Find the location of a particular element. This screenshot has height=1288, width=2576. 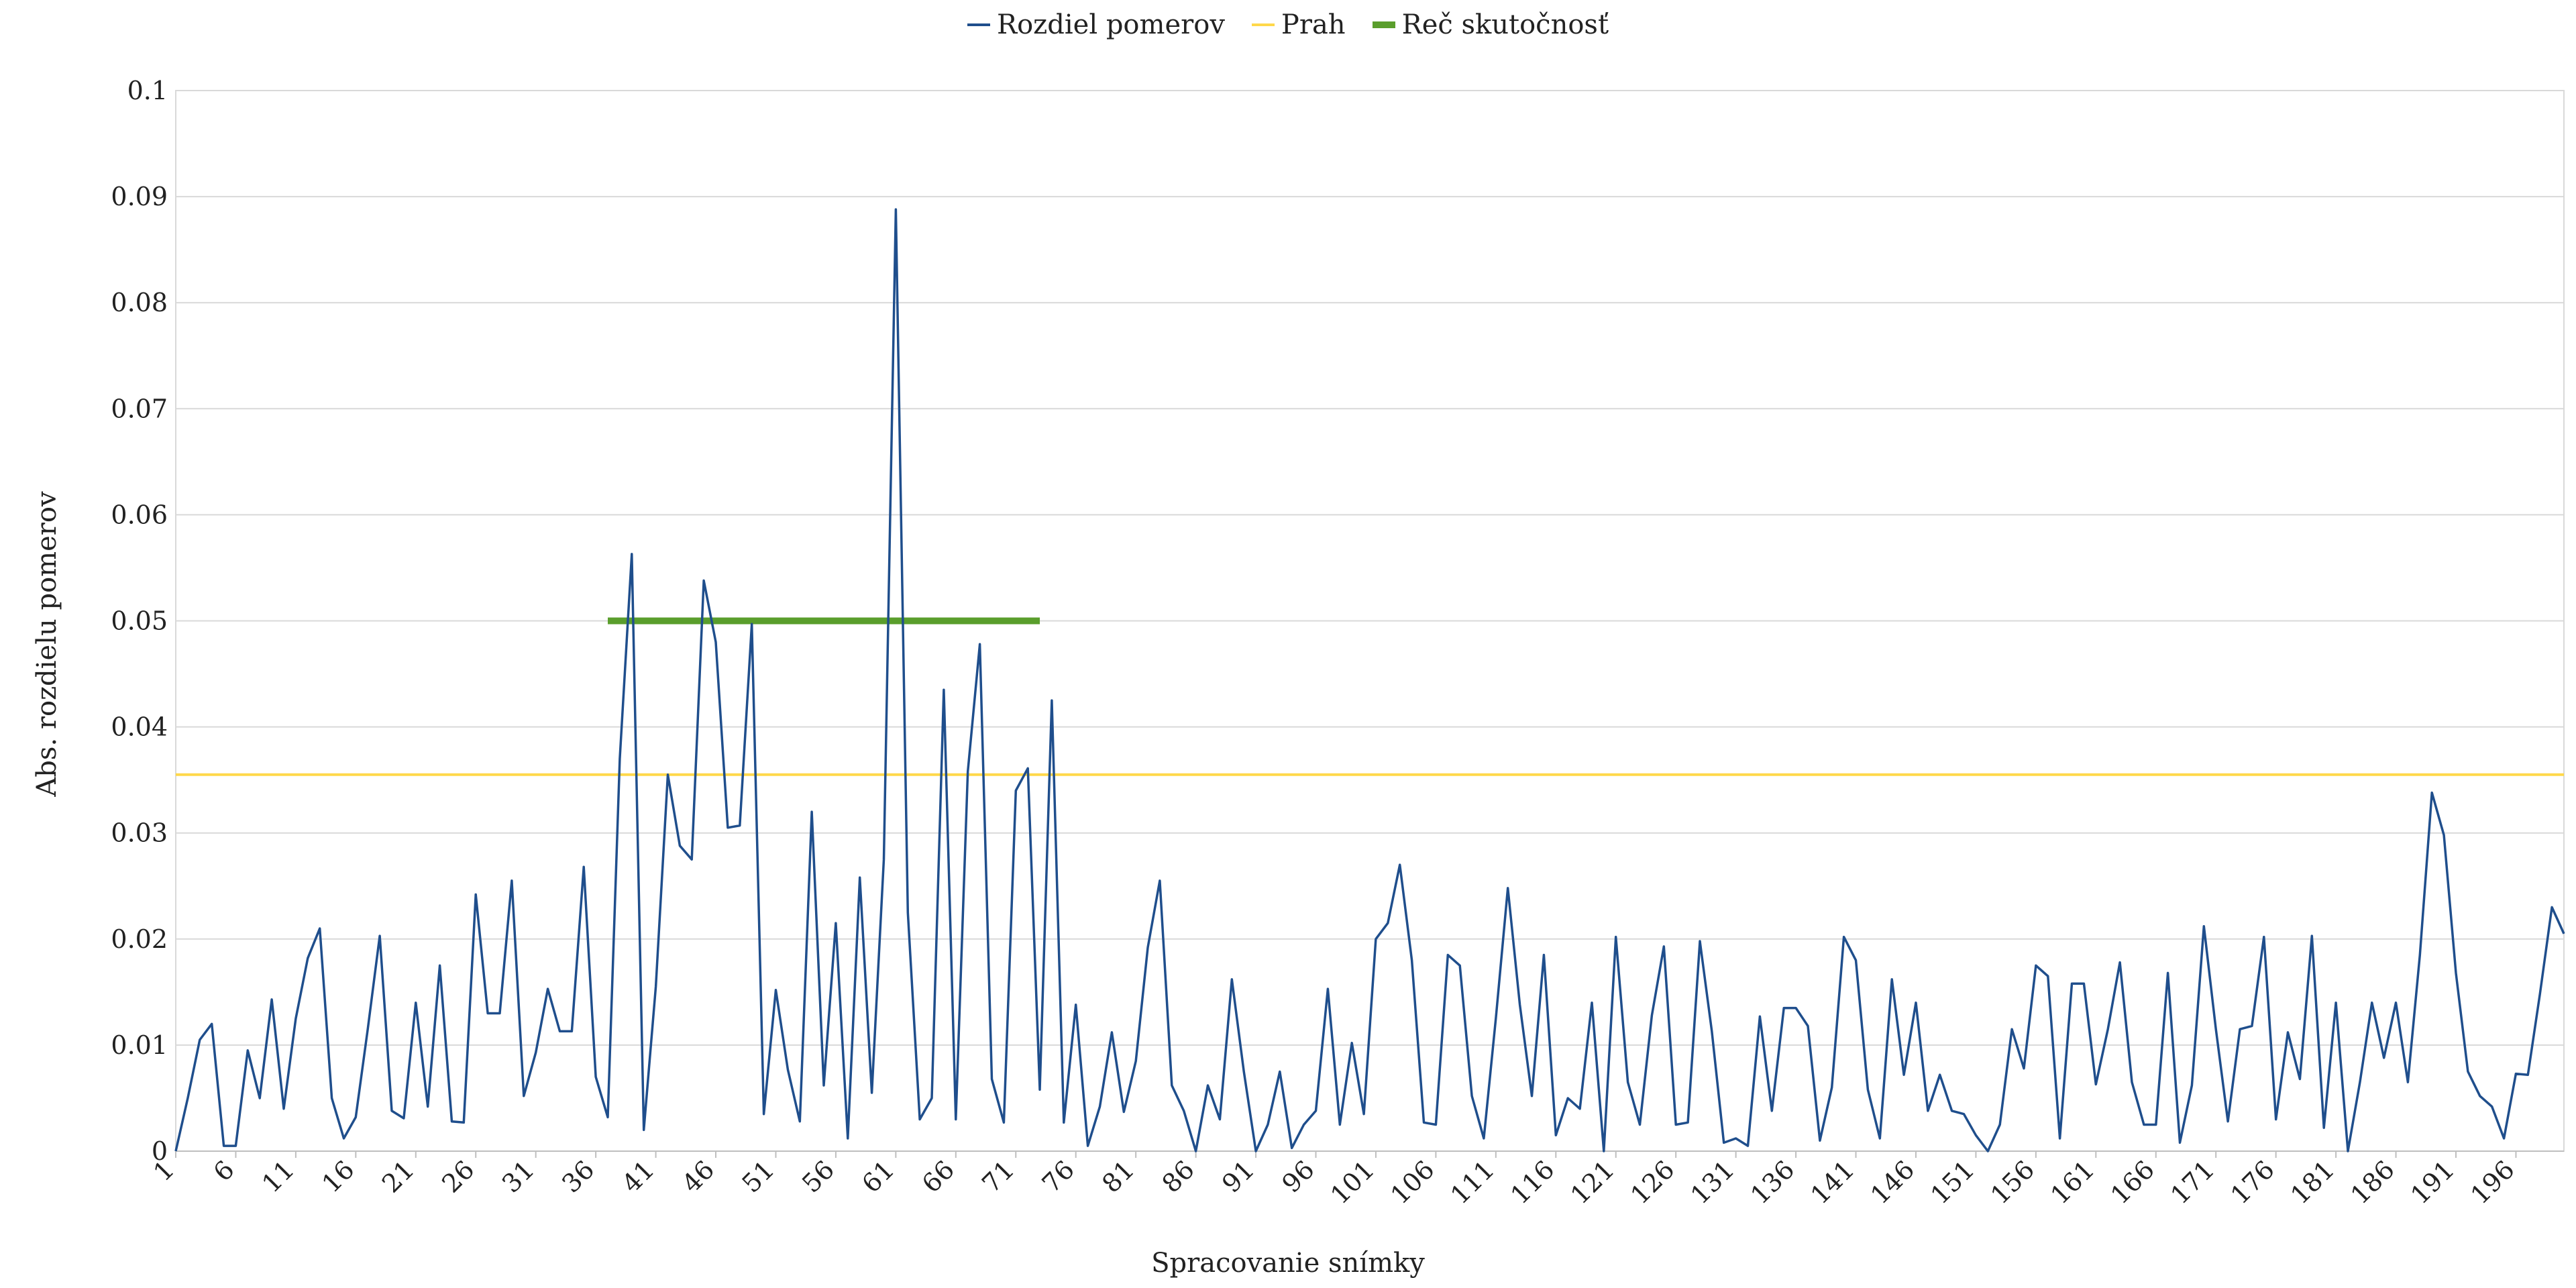

x-tick-label: 191 is located at coordinates (2432, 1182).